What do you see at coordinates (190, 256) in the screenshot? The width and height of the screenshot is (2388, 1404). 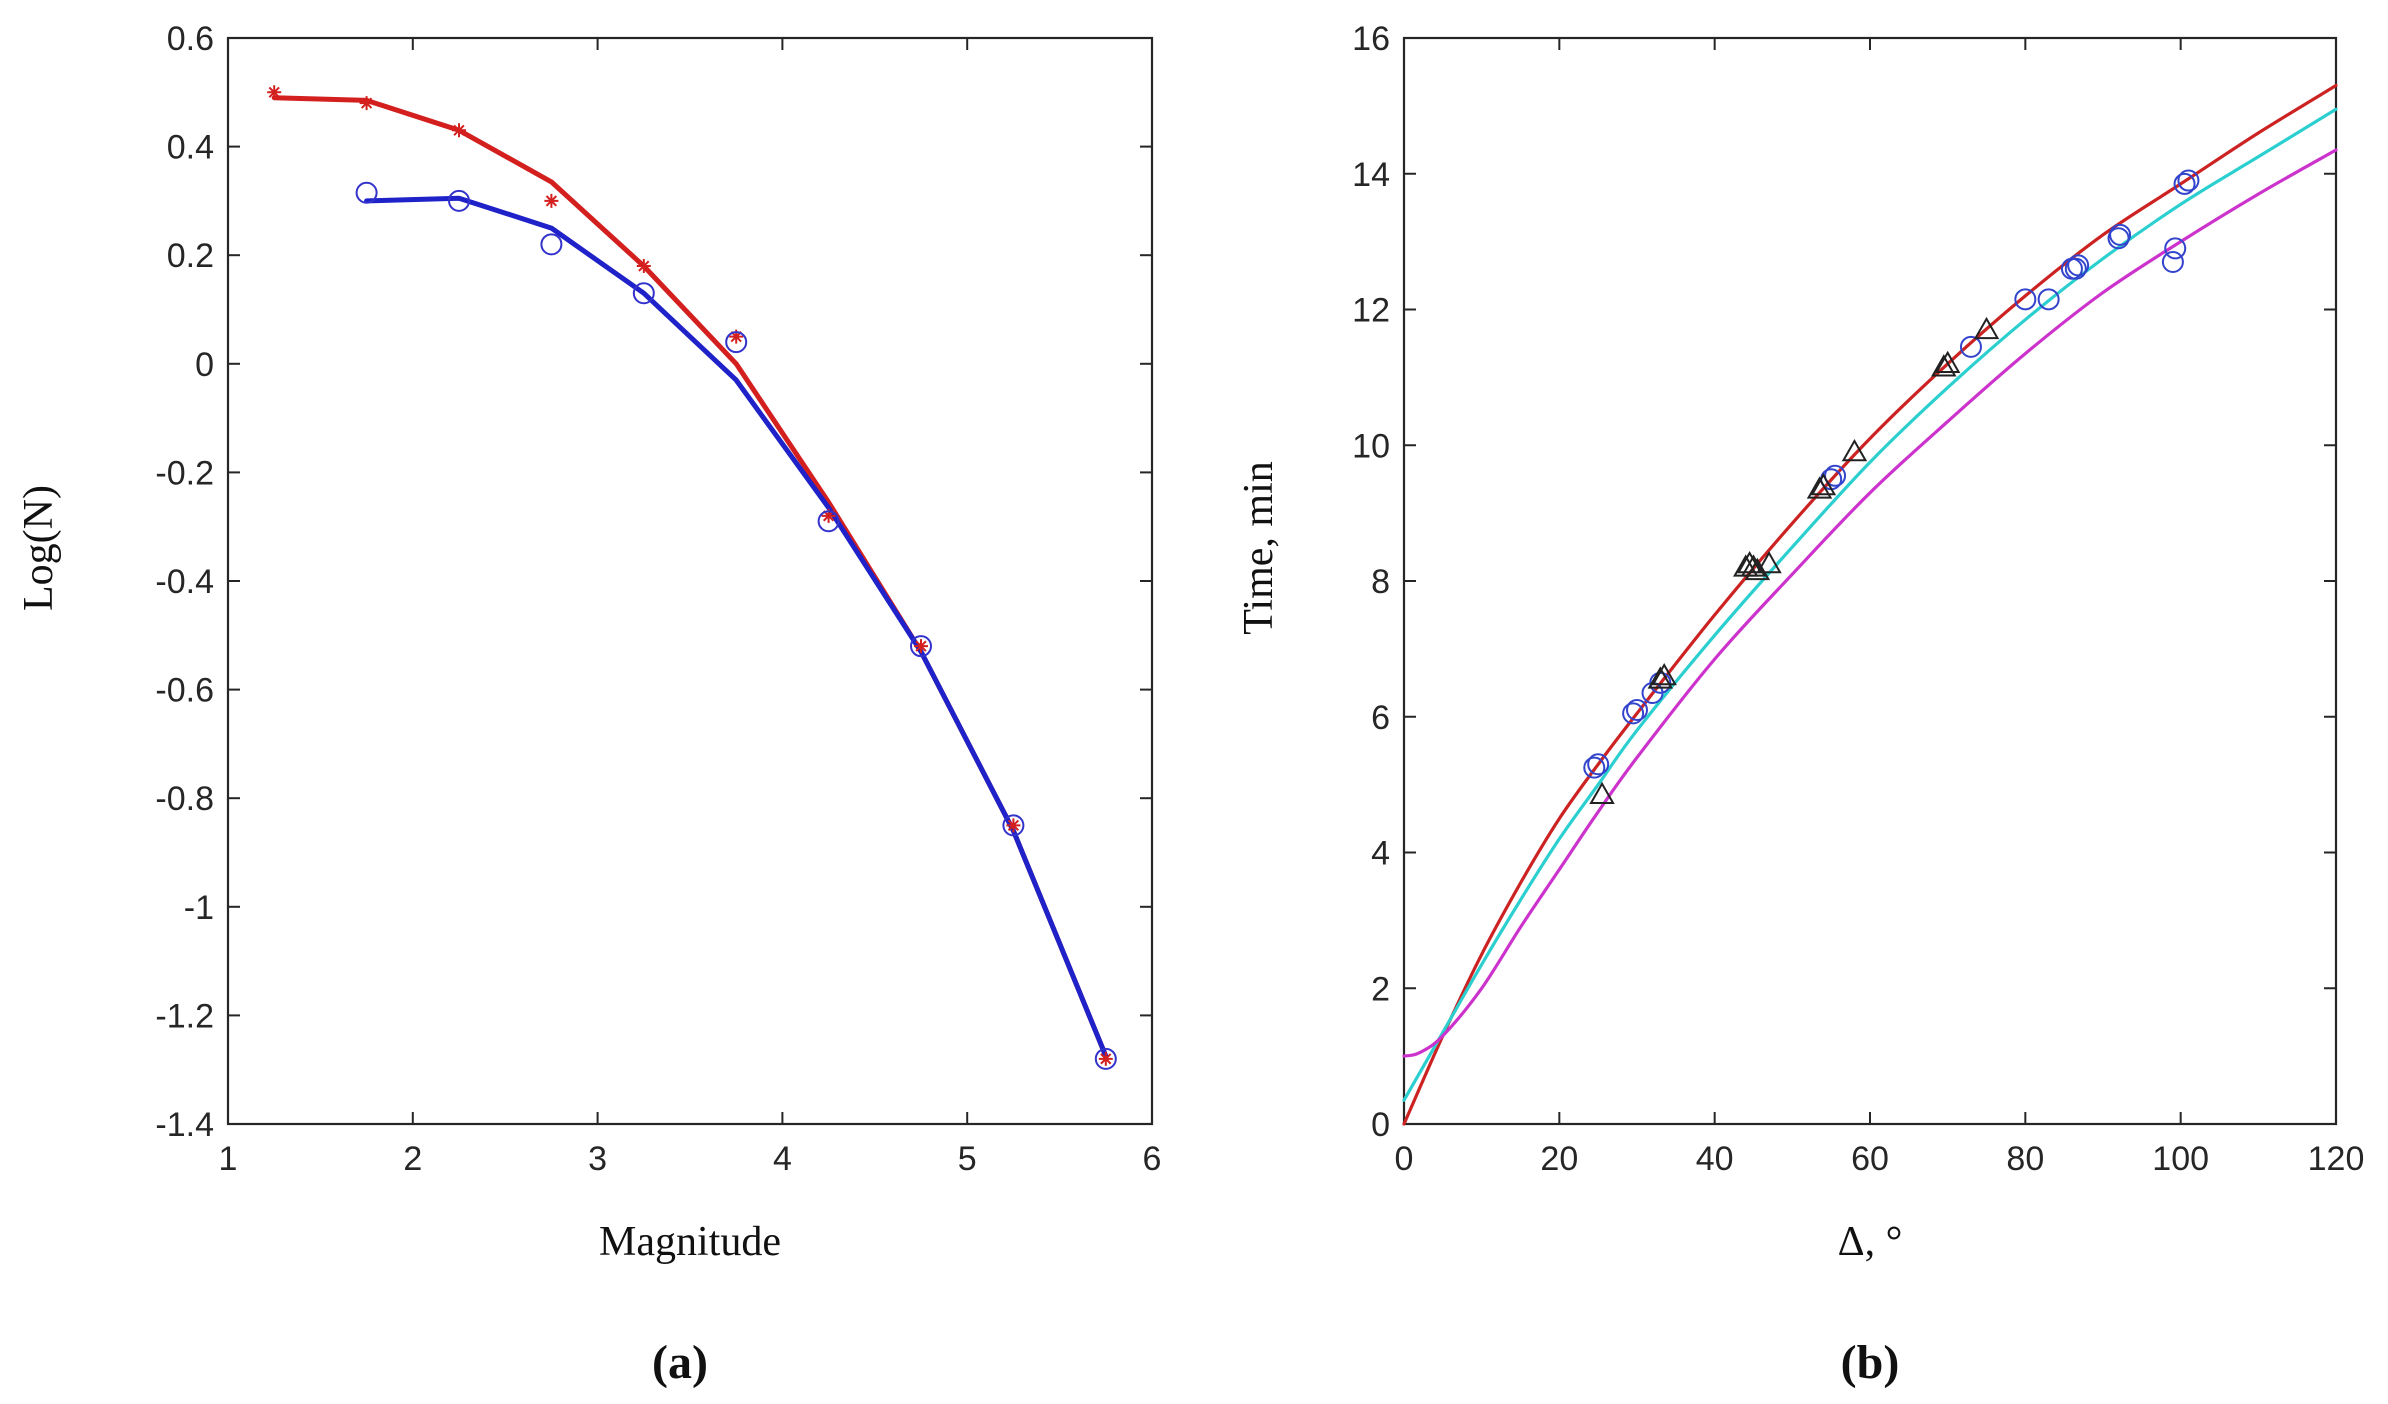 I see `y-tick-label: 0.2` at bounding box center [190, 256].